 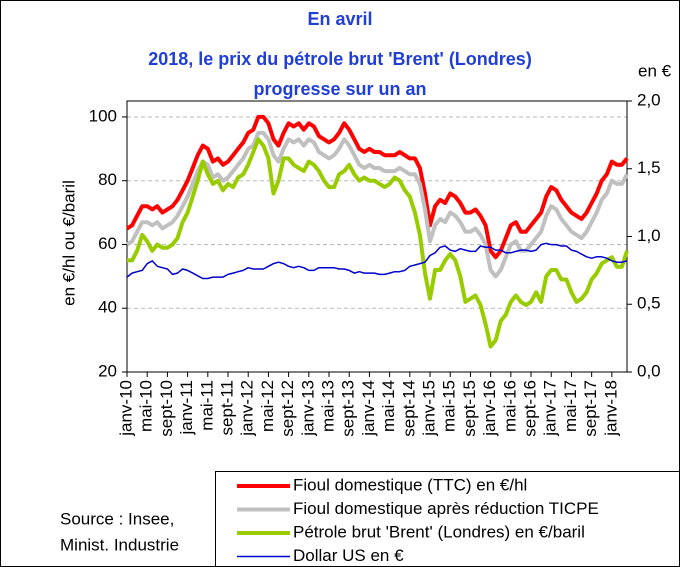 I want to click on y2-tick-label: 1,5, so click(x=649, y=167).